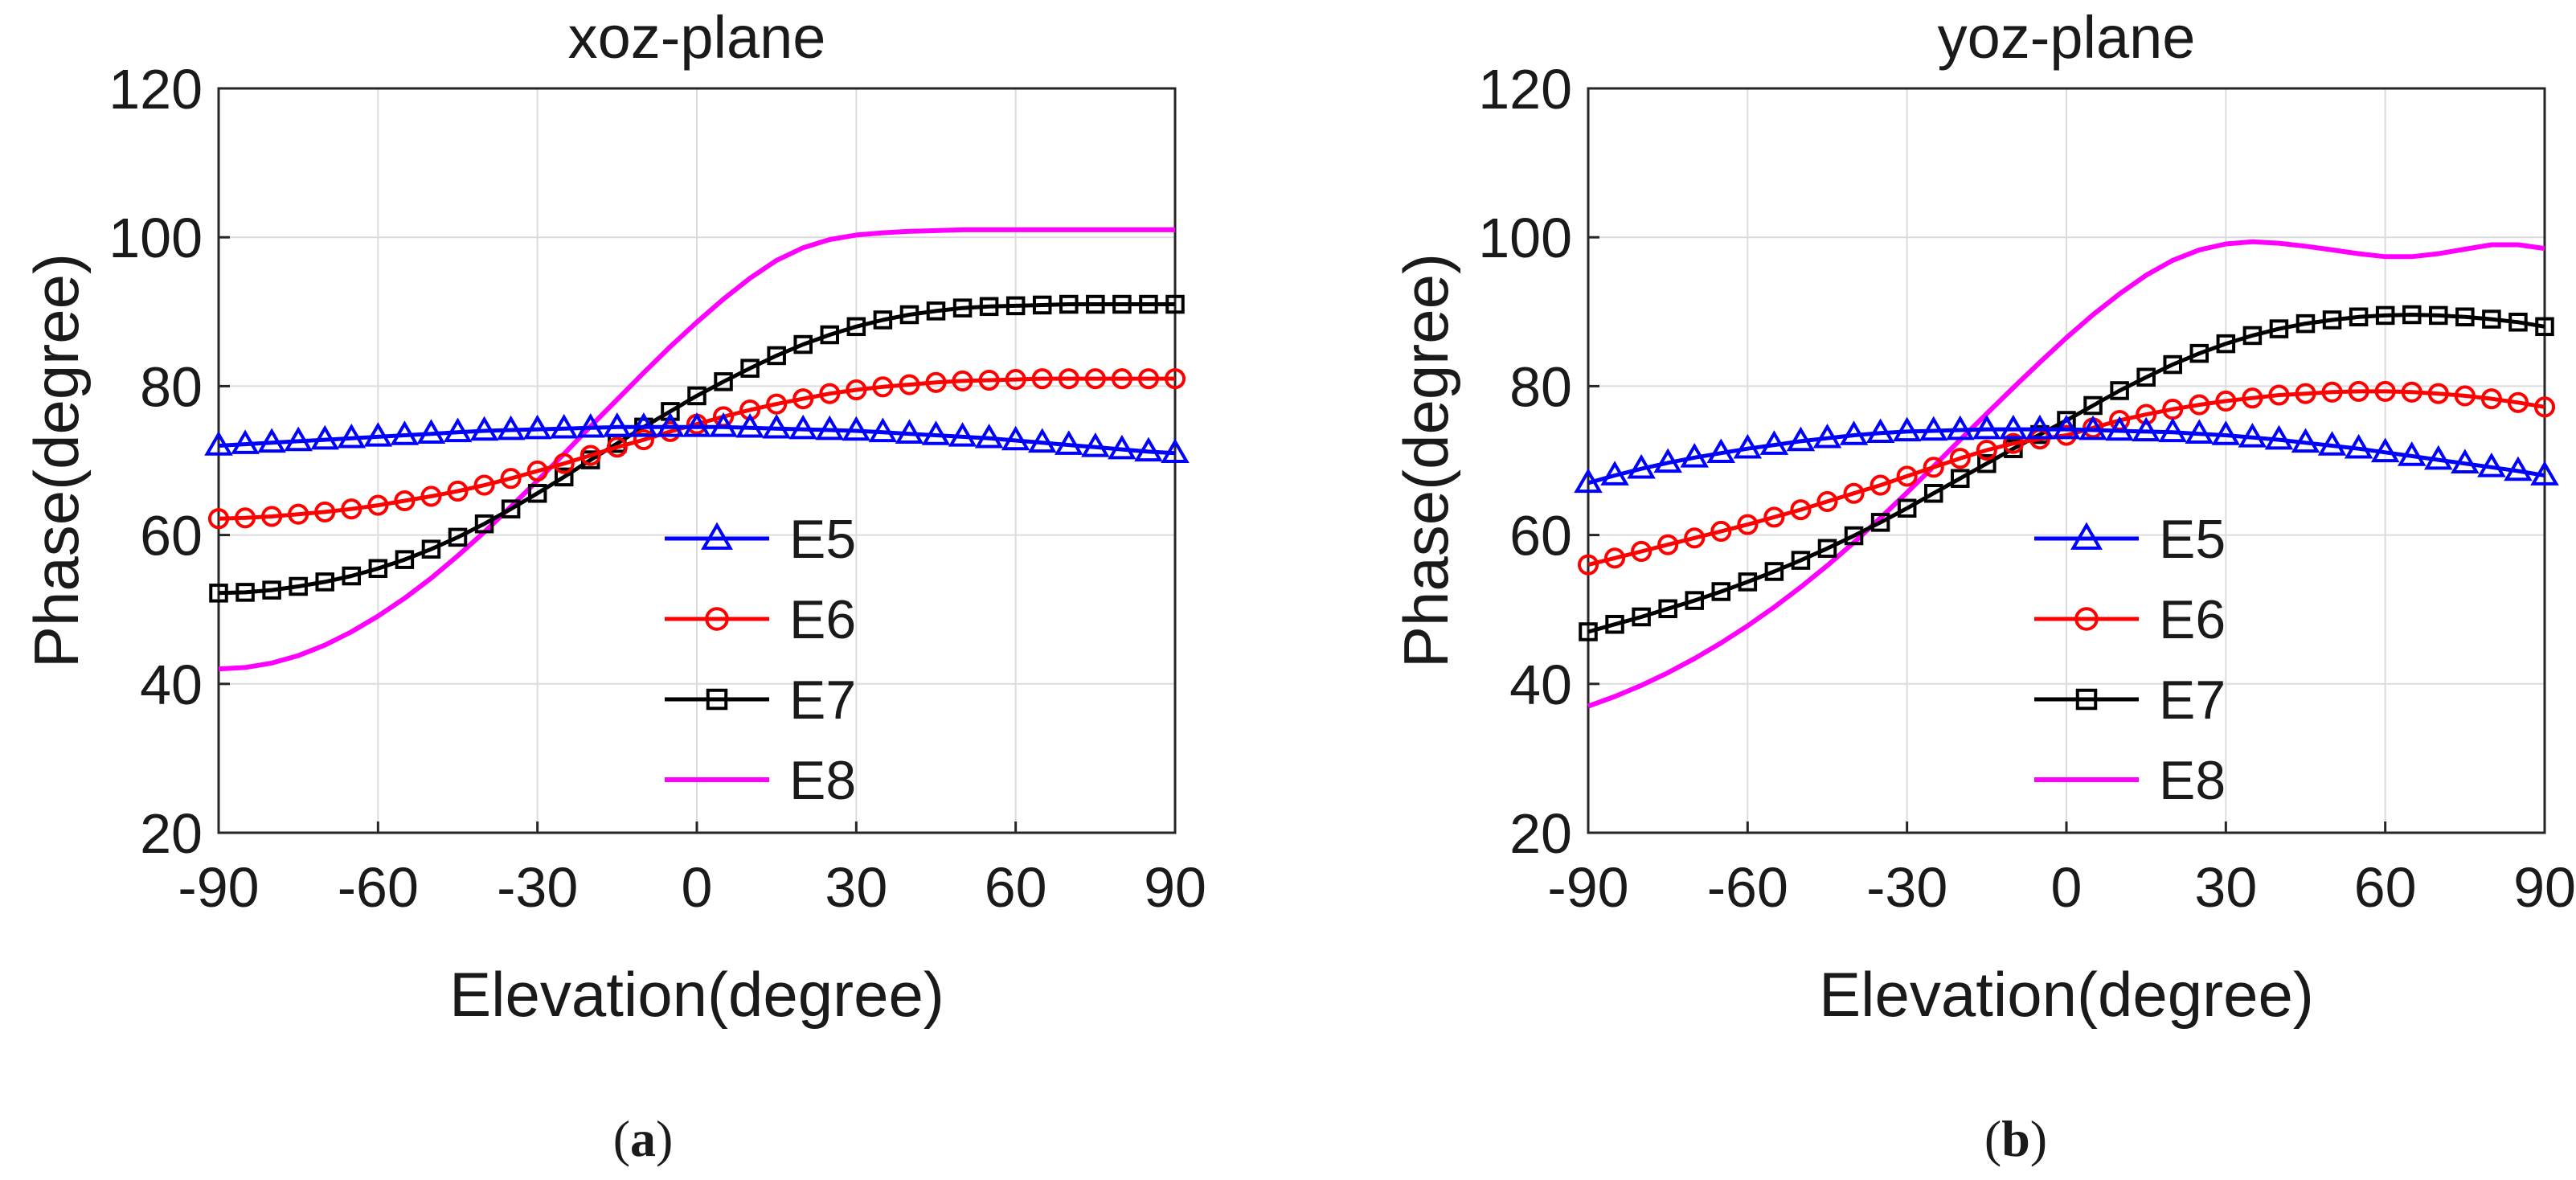  I want to click on chart2-series-e6-line, so click(2066, 478).